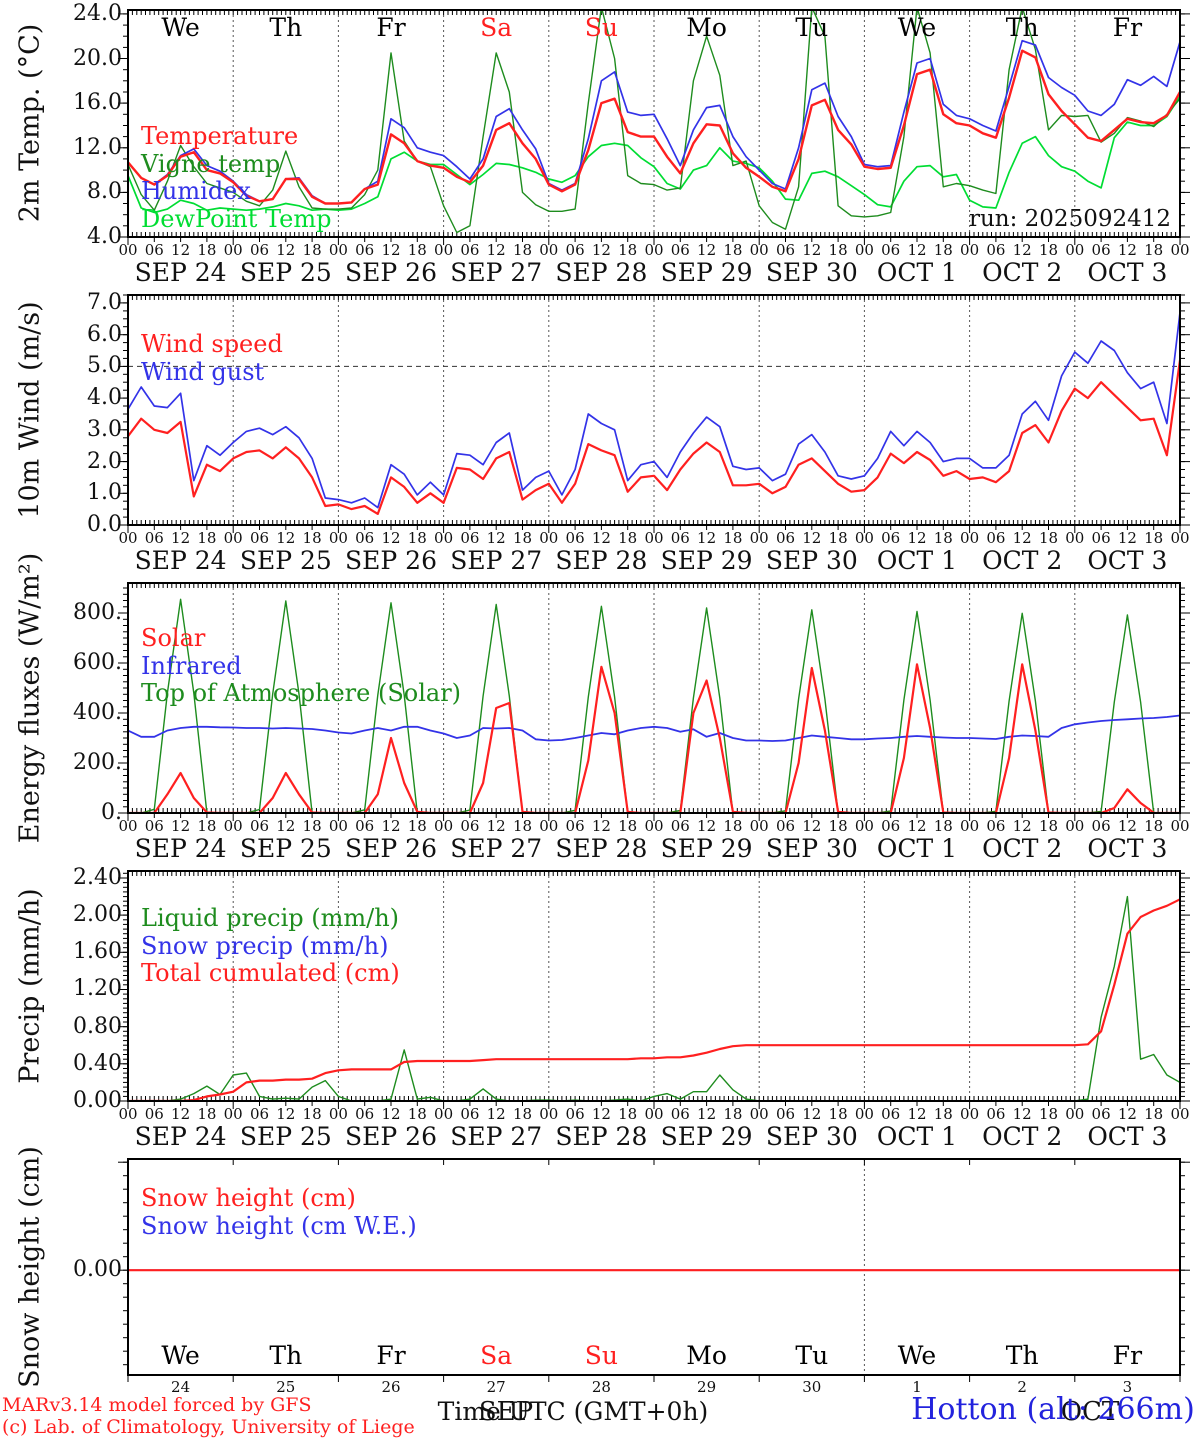 The image size is (1194, 1440). I want to click on day-number-label: 1, so click(917, 1387).